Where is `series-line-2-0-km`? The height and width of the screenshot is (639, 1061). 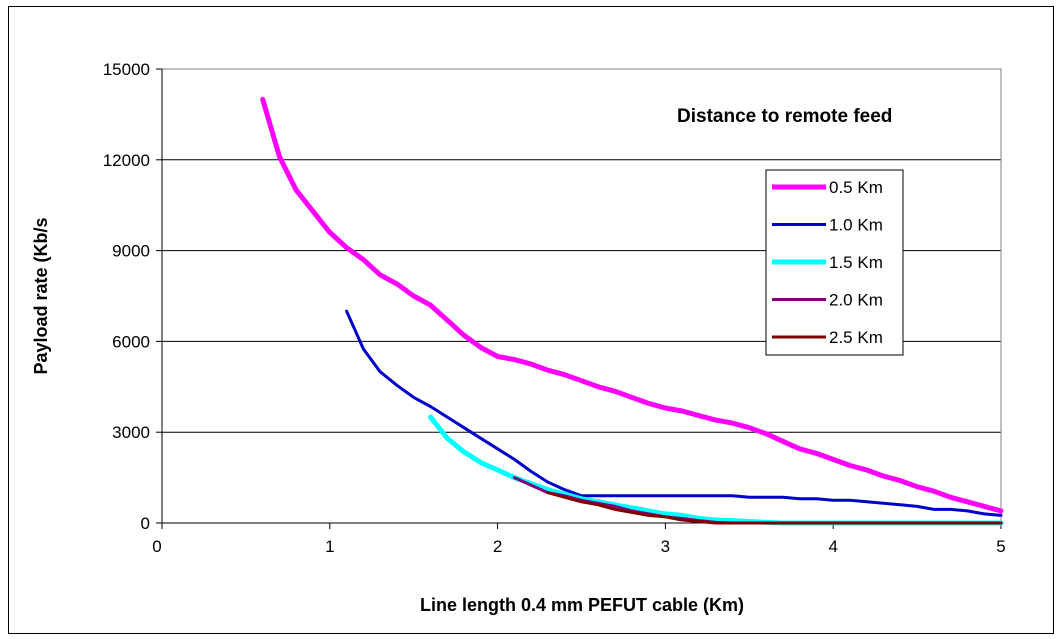 series-line-2-0-km is located at coordinates (757, 500).